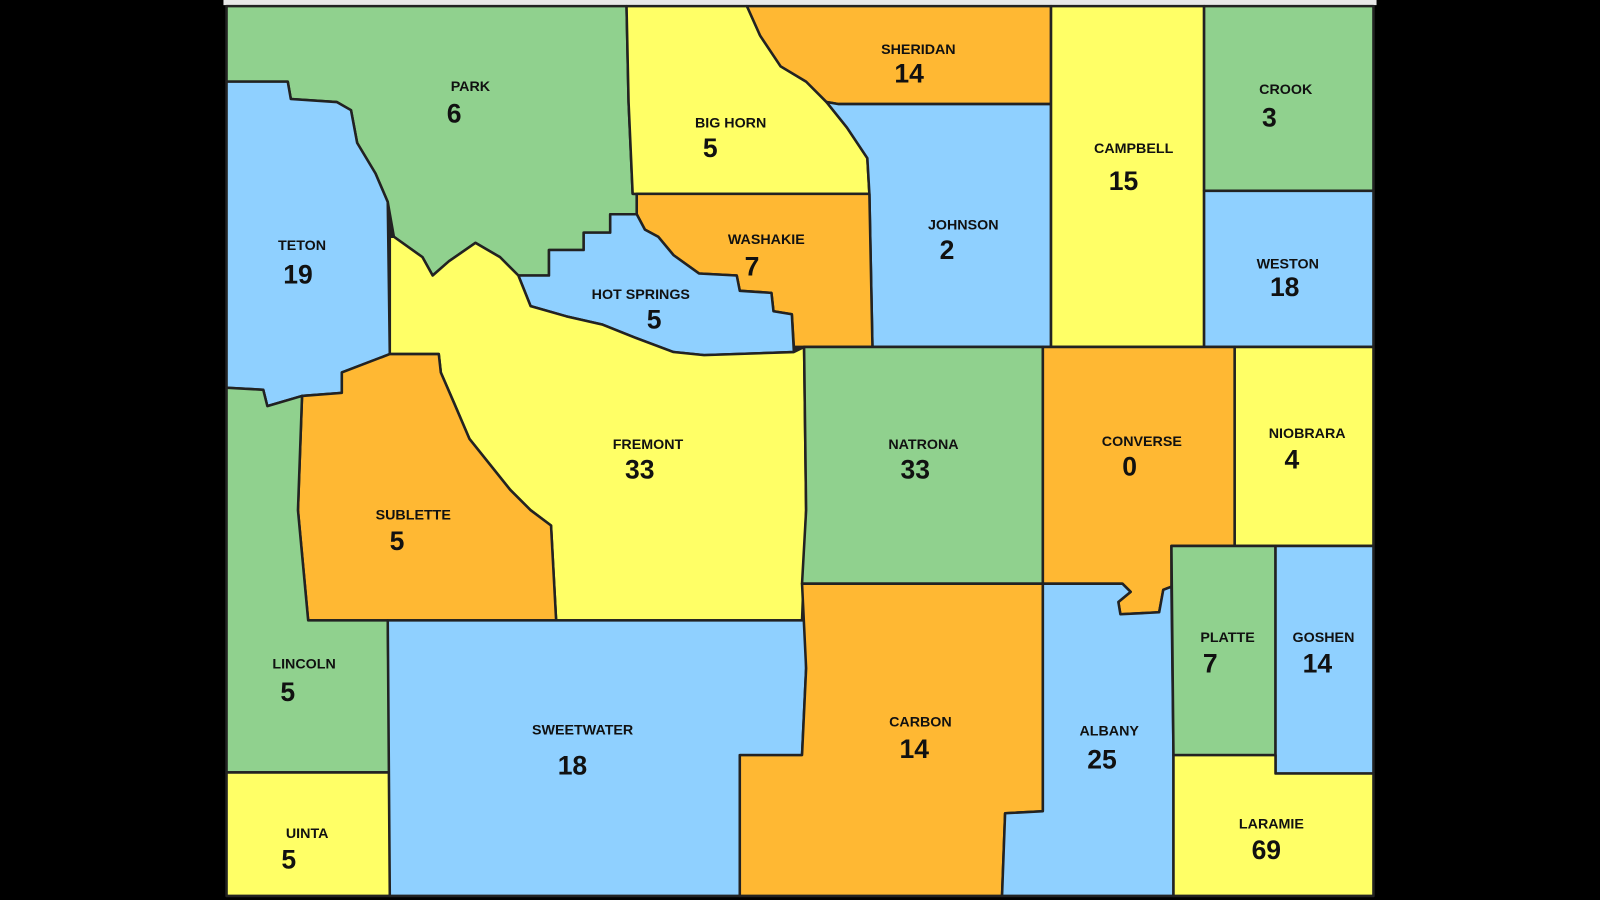 Image resolution: width=1600 pixels, height=900 pixels. What do you see at coordinates (1227, 638) in the screenshot?
I see `county-name: PLATTE` at bounding box center [1227, 638].